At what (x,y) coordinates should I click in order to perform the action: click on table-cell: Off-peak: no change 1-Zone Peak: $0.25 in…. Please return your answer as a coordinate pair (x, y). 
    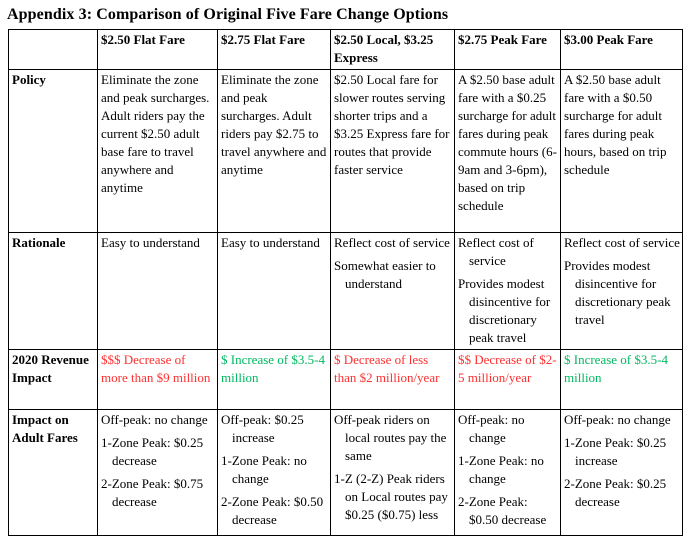
    Looking at the image, I should click on (621, 472).